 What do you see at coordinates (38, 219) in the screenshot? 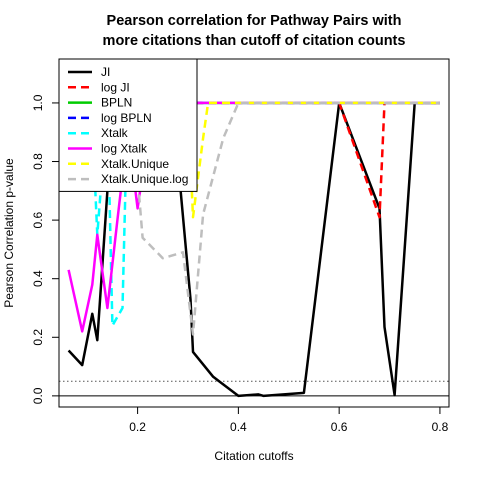
I see `y-tick-label: 0.6` at bounding box center [38, 219].